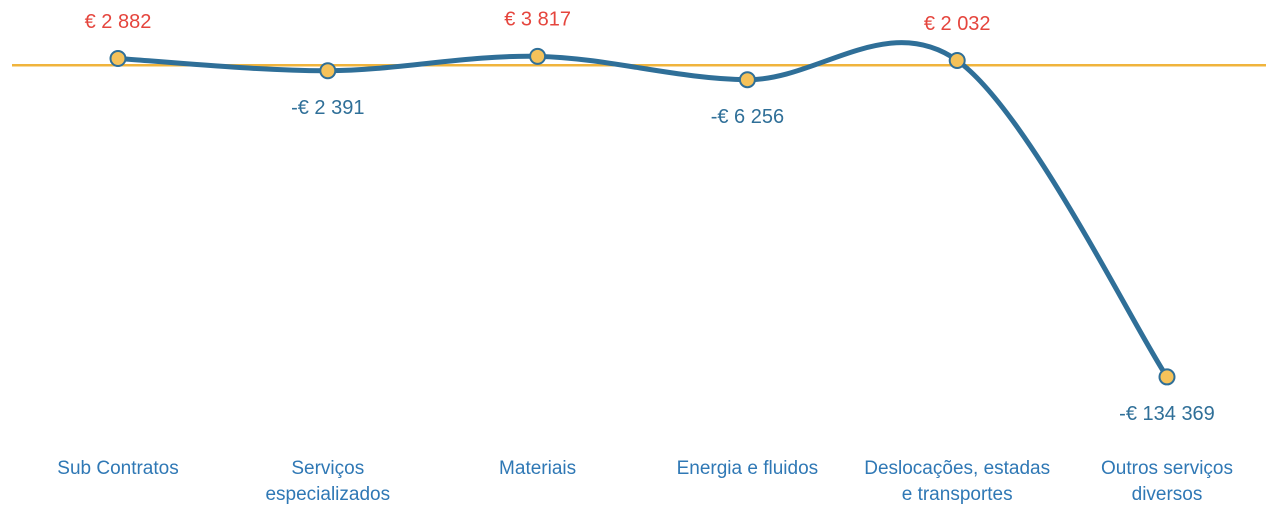 Image resolution: width=1266 pixels, height=508 pixels. I want to click on data-label: -€ 6 256, so click(747, 117).